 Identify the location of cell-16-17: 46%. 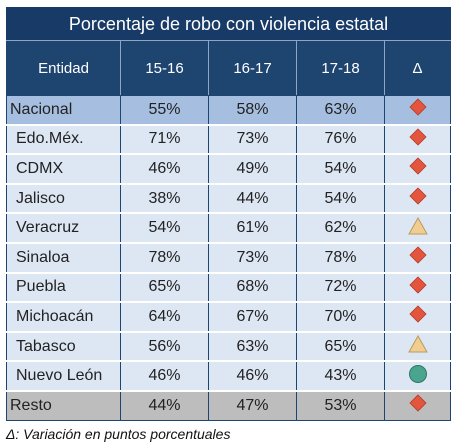
(252, 376).